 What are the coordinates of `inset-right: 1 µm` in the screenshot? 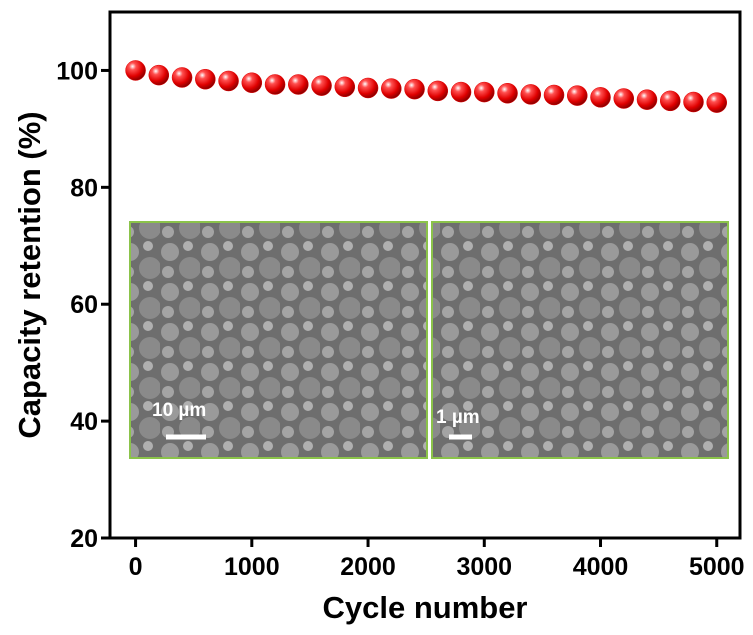 It's located at (580, 340).